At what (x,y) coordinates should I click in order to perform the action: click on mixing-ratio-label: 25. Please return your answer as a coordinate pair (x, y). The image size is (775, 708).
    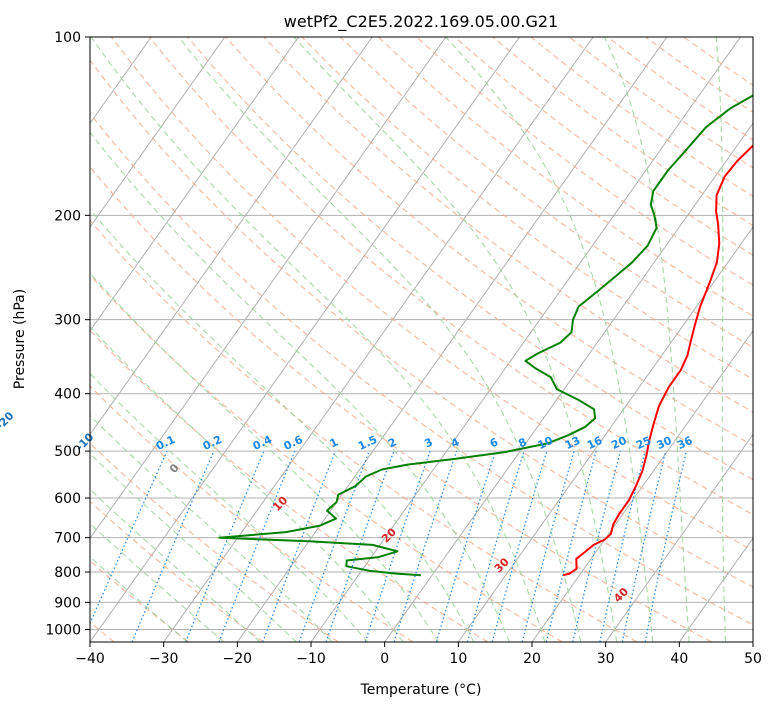
    Looking at the image, I should click on (643, 443).